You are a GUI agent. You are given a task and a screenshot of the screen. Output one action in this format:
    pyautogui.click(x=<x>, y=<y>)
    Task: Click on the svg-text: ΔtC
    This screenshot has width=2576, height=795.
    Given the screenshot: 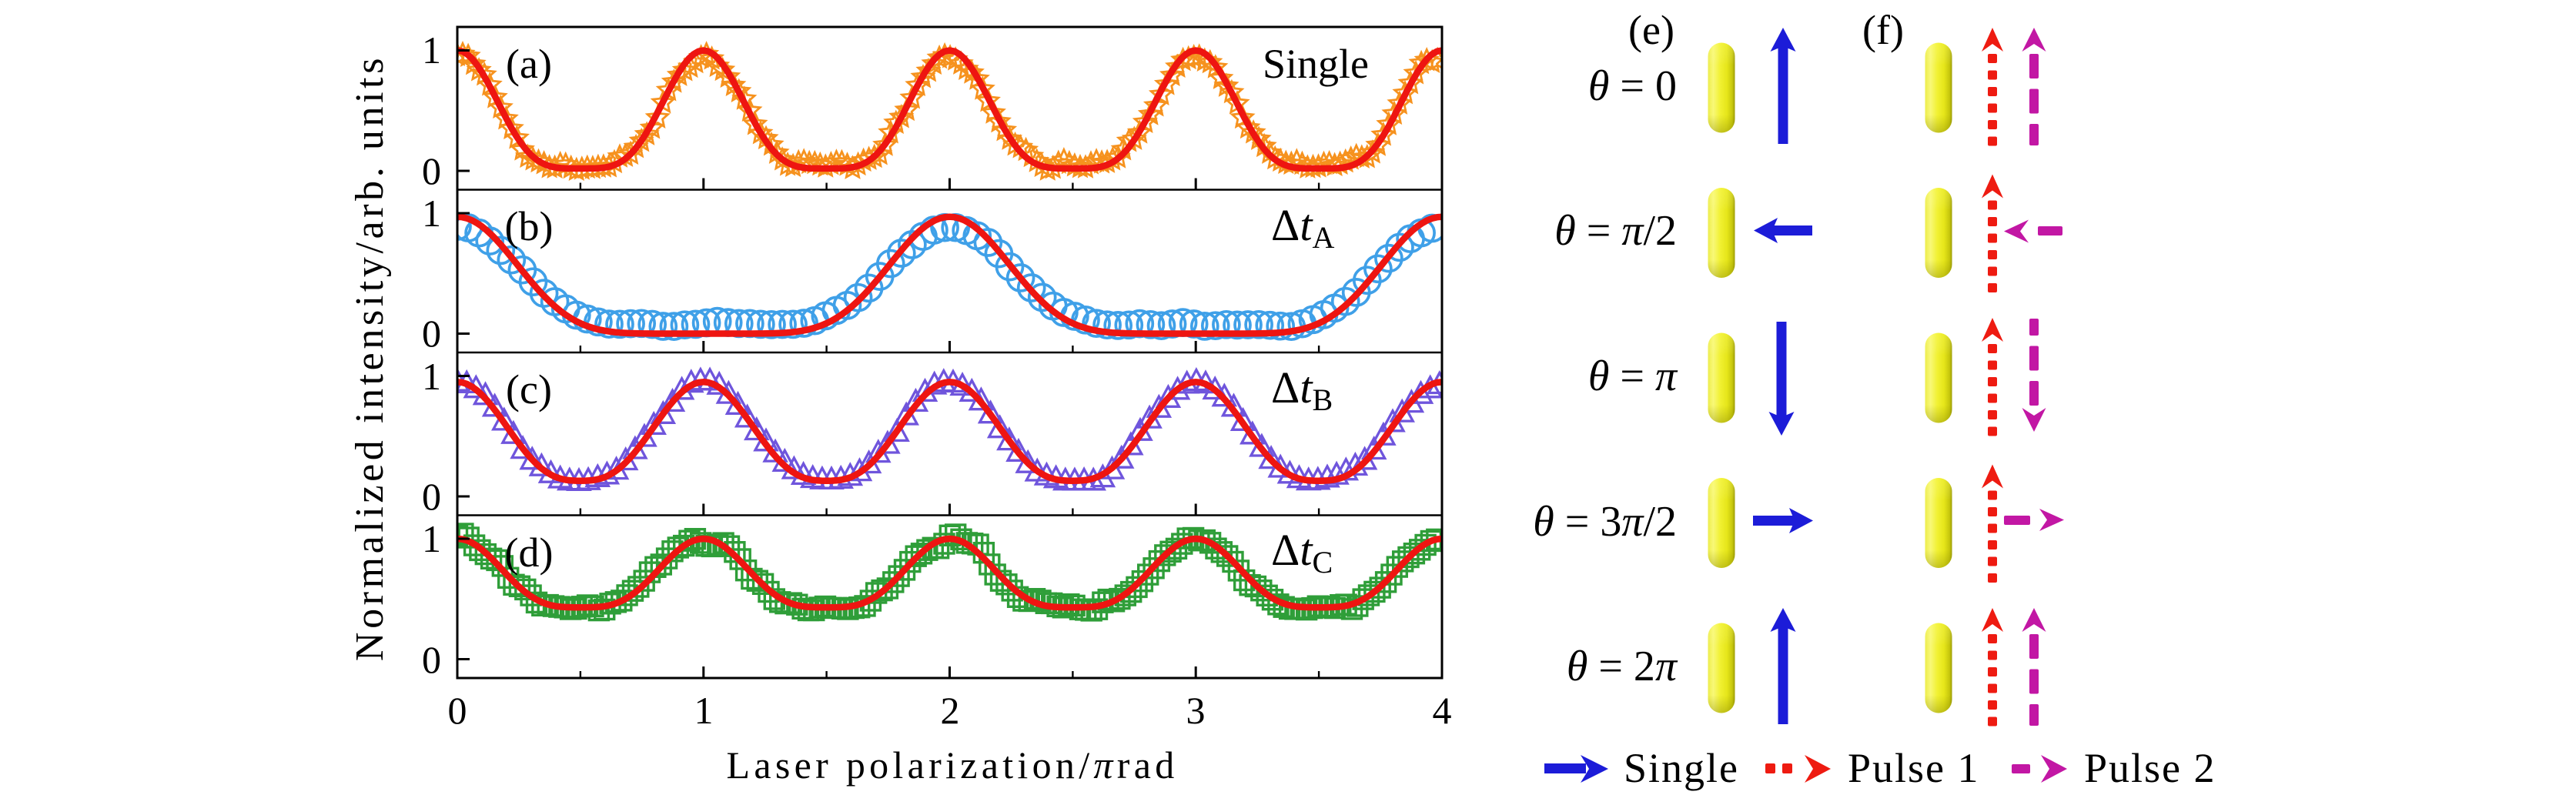 What is the action you would take?
    pyautogui.click(x=1302, y=552)
    